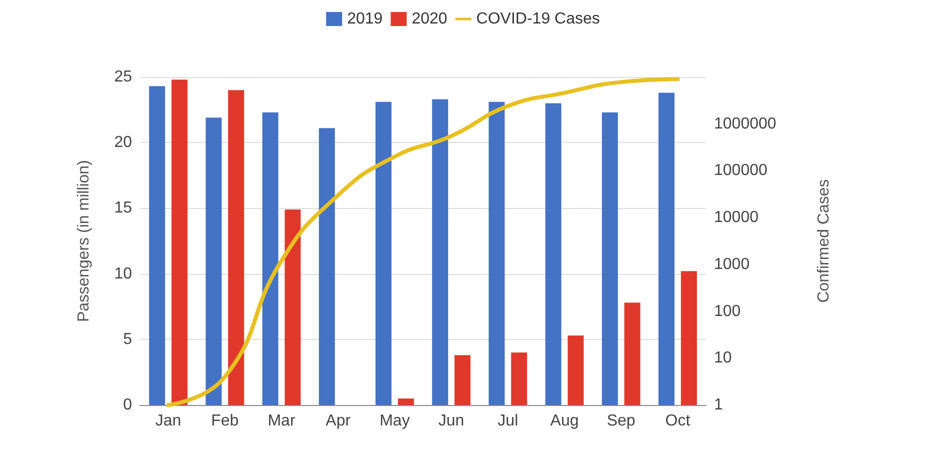 Image resolution: width=926 pixels, height=450 pixels. Describe the element at coordinates (824, 241) in the screenshot. I see `y2-axis-title: Confirmed Cases` at that location.